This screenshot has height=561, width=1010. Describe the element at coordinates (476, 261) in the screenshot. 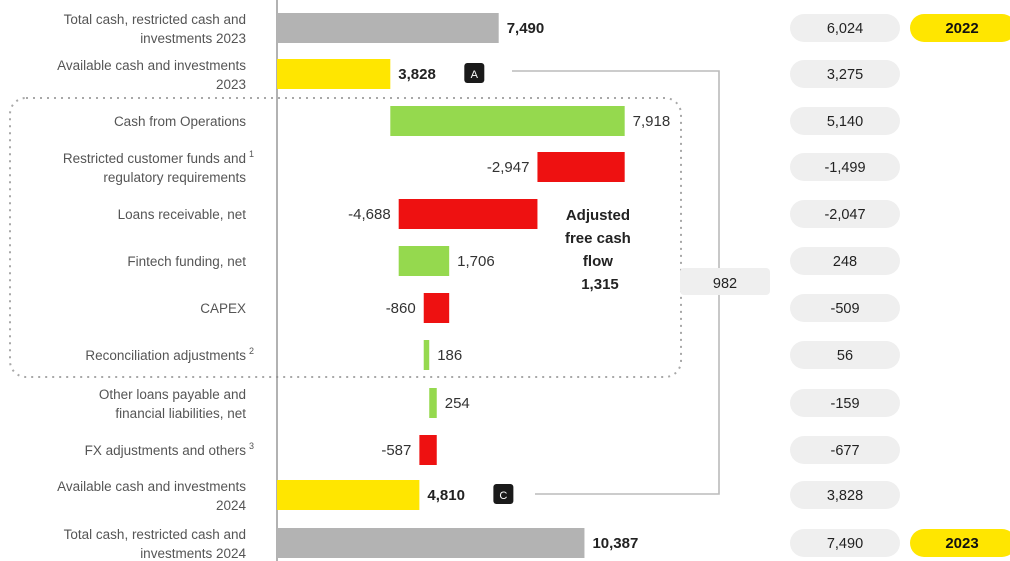

I see `bar-value-label: 1,706` at that location.